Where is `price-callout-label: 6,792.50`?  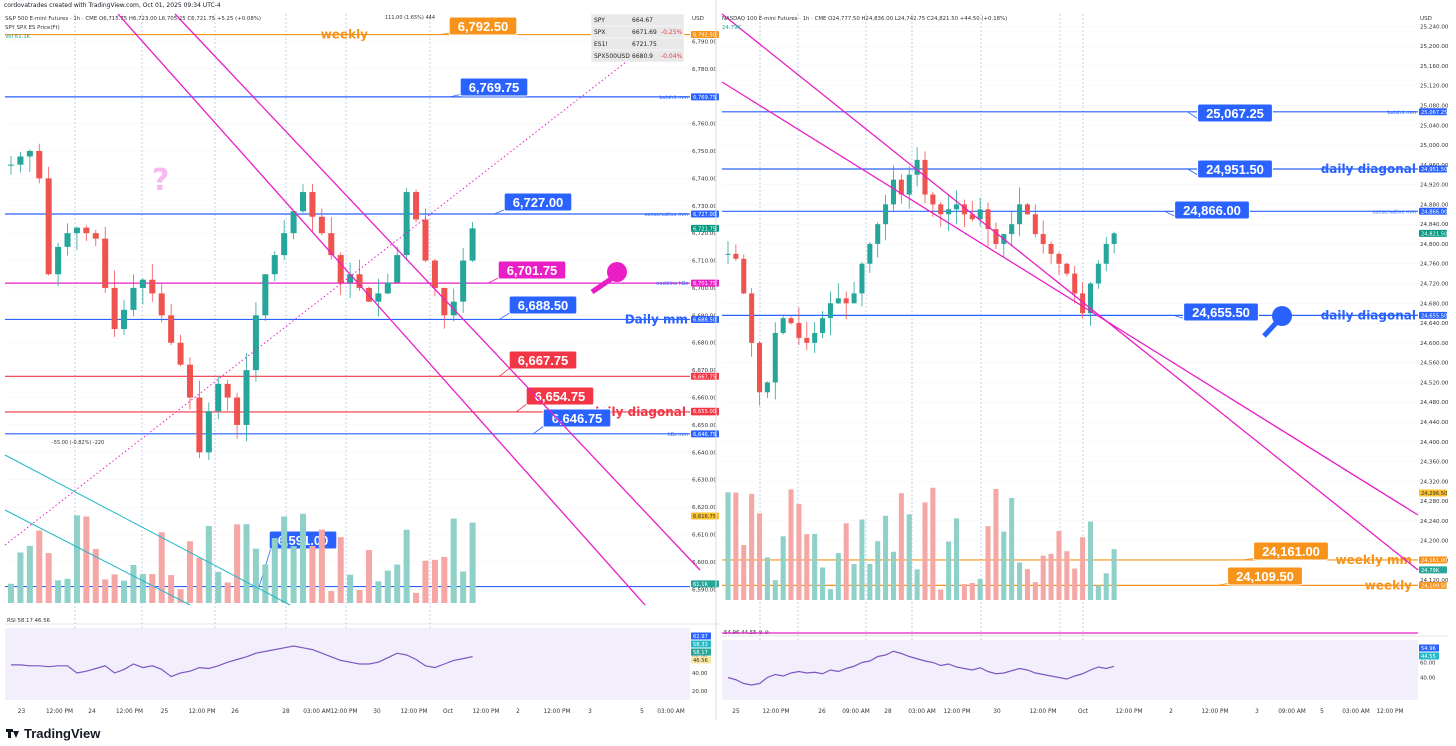
price-callout-label: 6,792.50 is located at coordinates (483, 26).